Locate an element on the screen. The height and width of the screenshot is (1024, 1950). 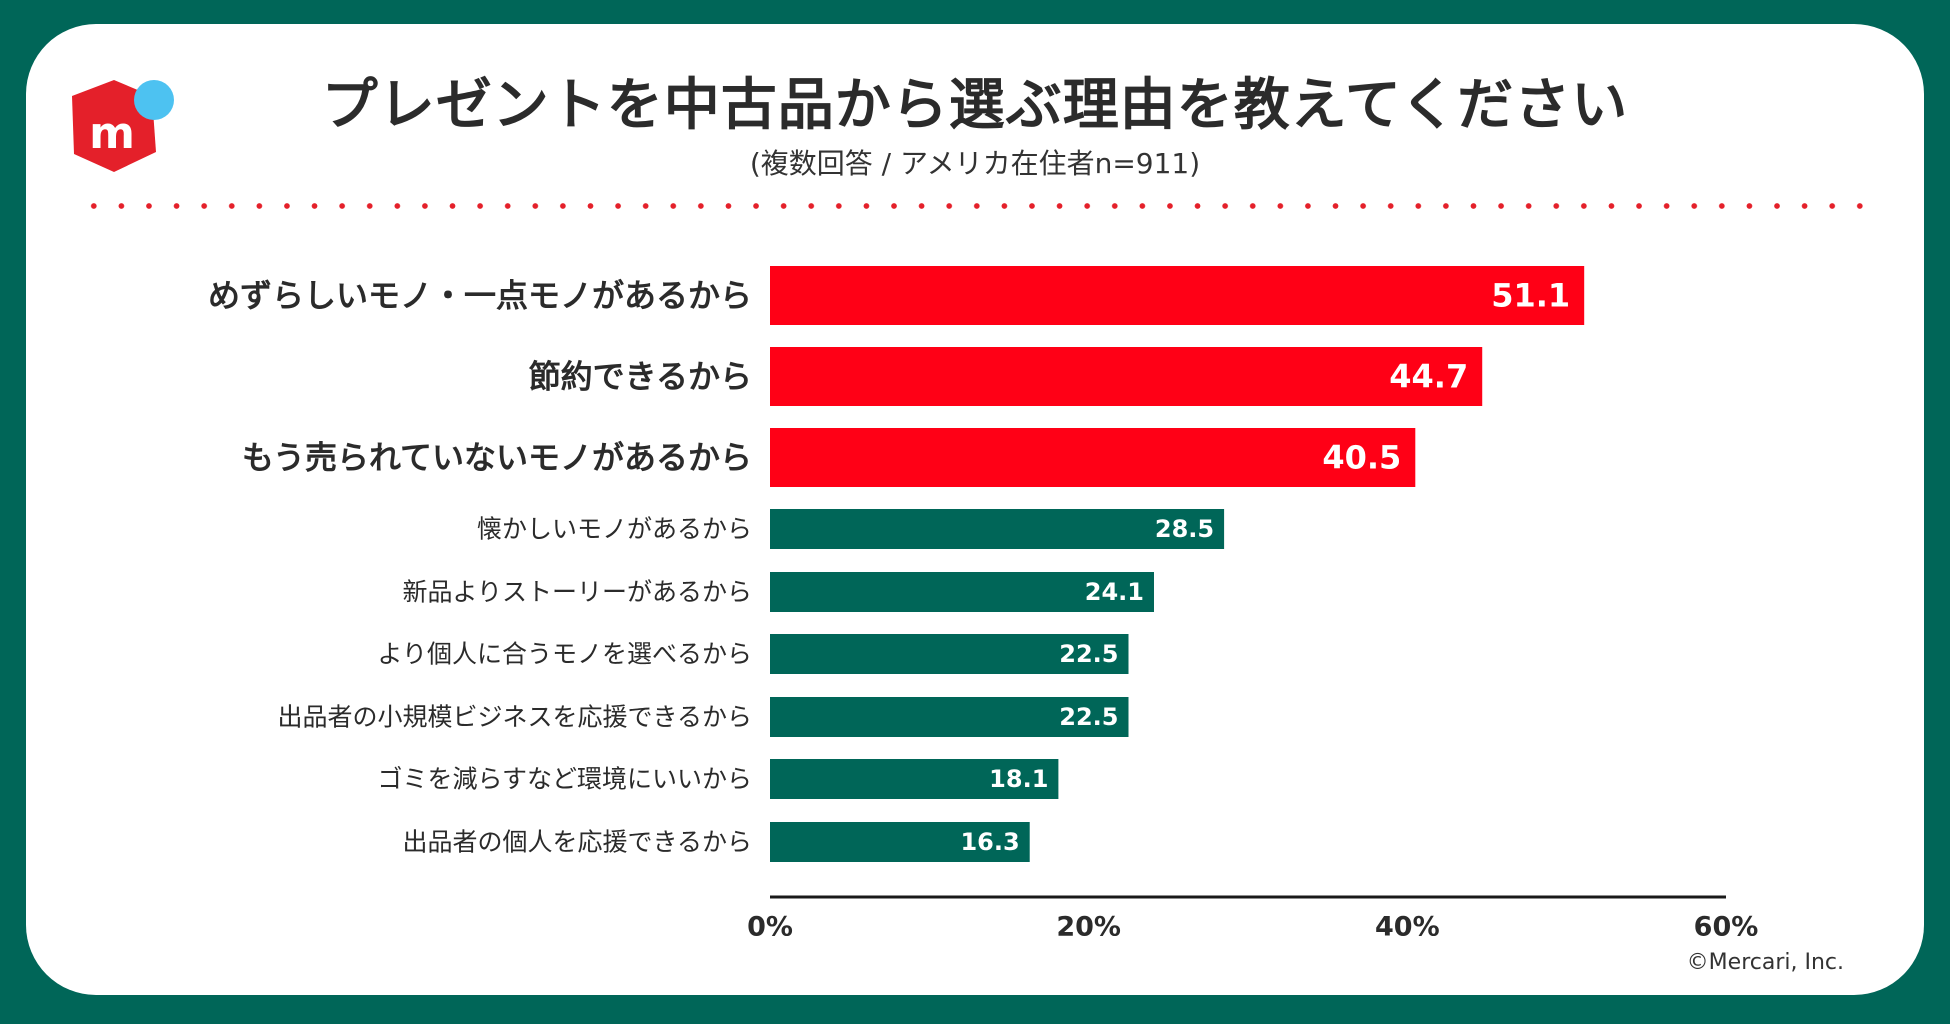
logo-letter: m is located at coordinates (112, 133).